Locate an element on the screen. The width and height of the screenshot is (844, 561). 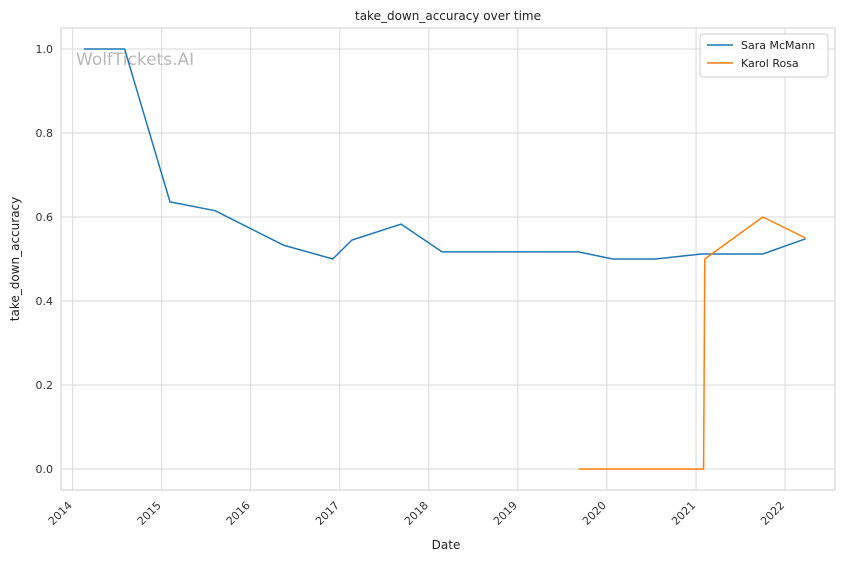
y-tick-label: 0.4 is located at coordinates (45, 301).